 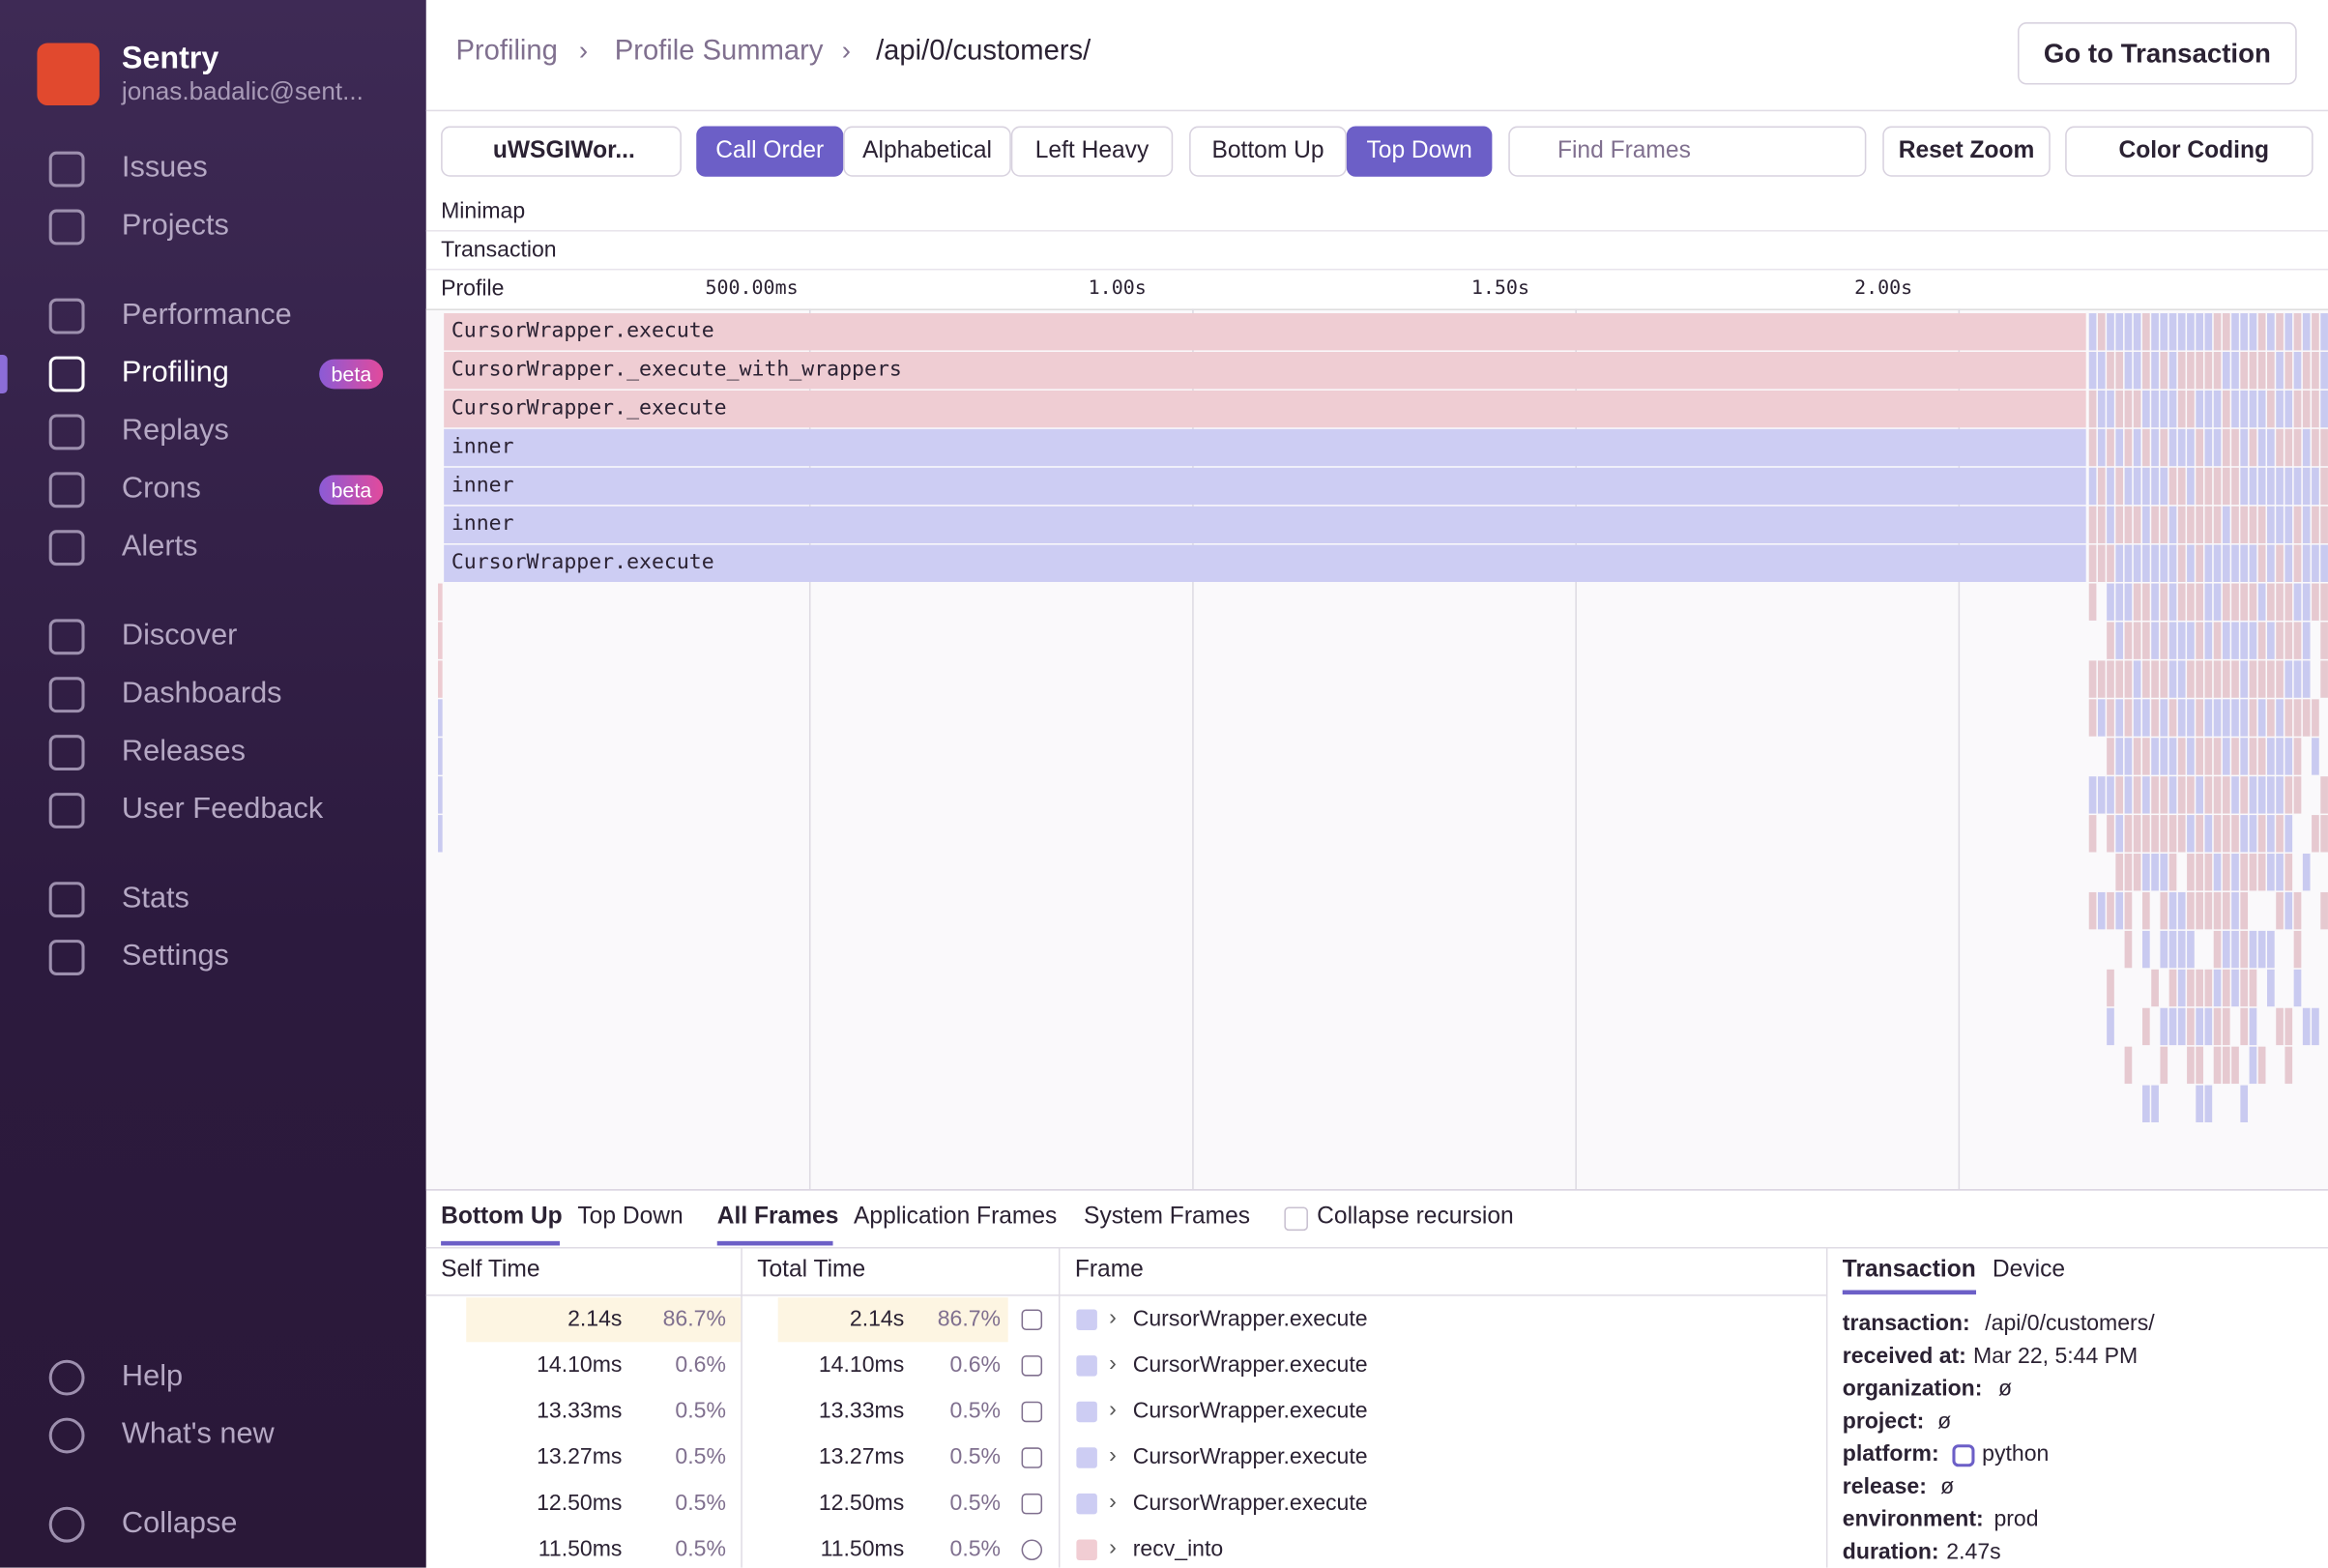 What do you see at coordinates (202, 694) in the screenshot?
I see `nav-item: Dashboards` at bounding box center [202, 694].